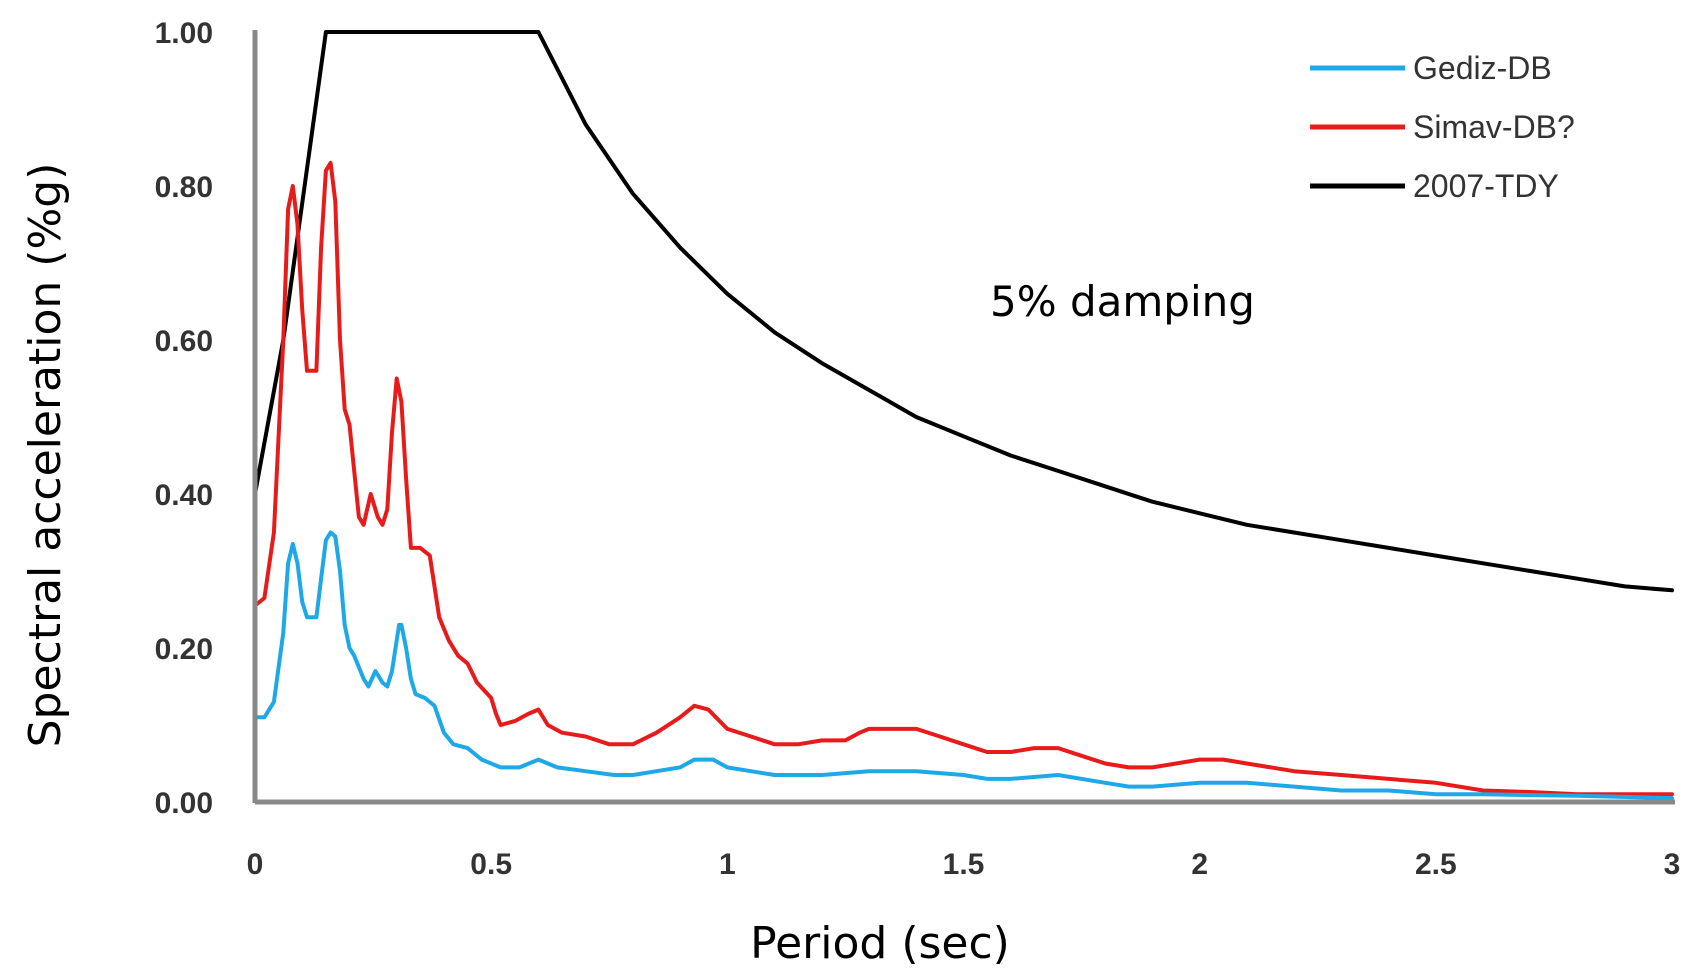 Image resolution: width=1686 pixels, height=973 pixels. I want to click on x-tick-labels: 0 0.5 1 1.5 2 2.5 3, so click(964, 864).